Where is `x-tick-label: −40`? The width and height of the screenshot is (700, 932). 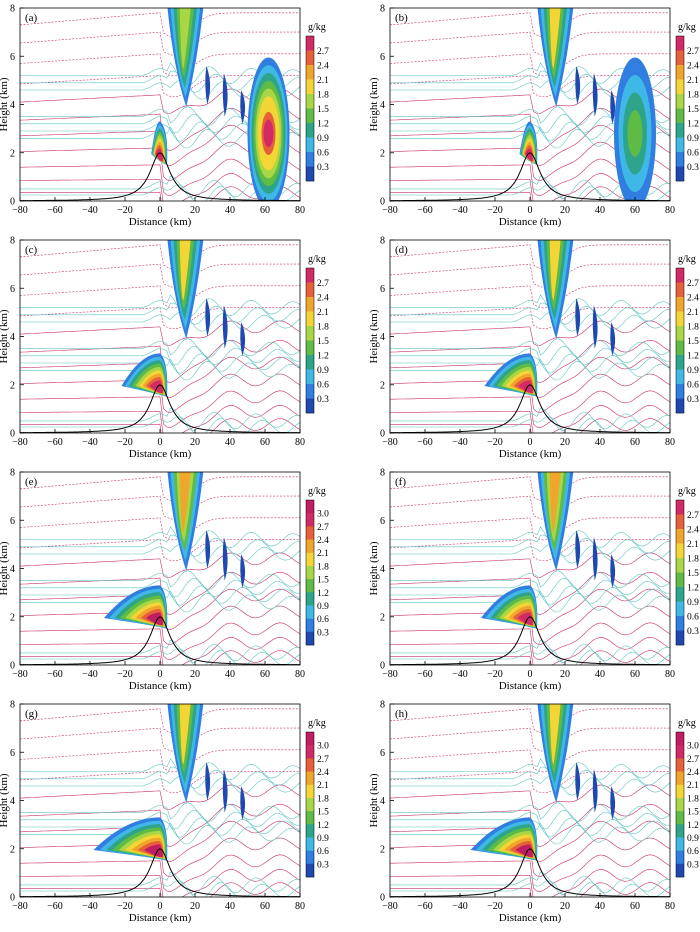
x-tick-label: −40 is located at coordinates (460, 674).